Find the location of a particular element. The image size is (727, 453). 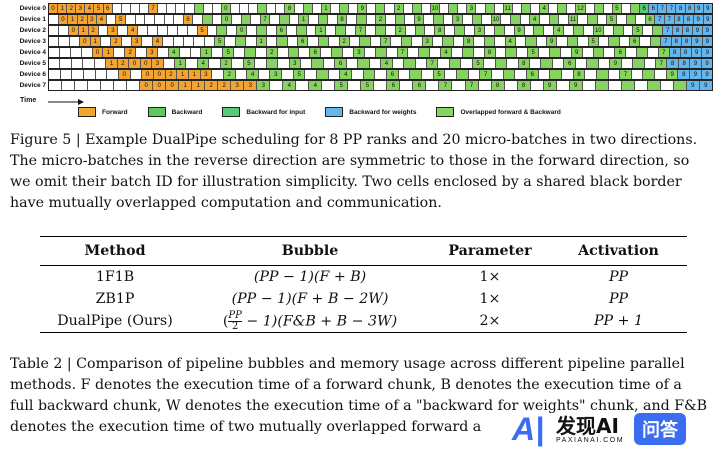

schedule-cell: 1 is located at coordinates (194, 74).